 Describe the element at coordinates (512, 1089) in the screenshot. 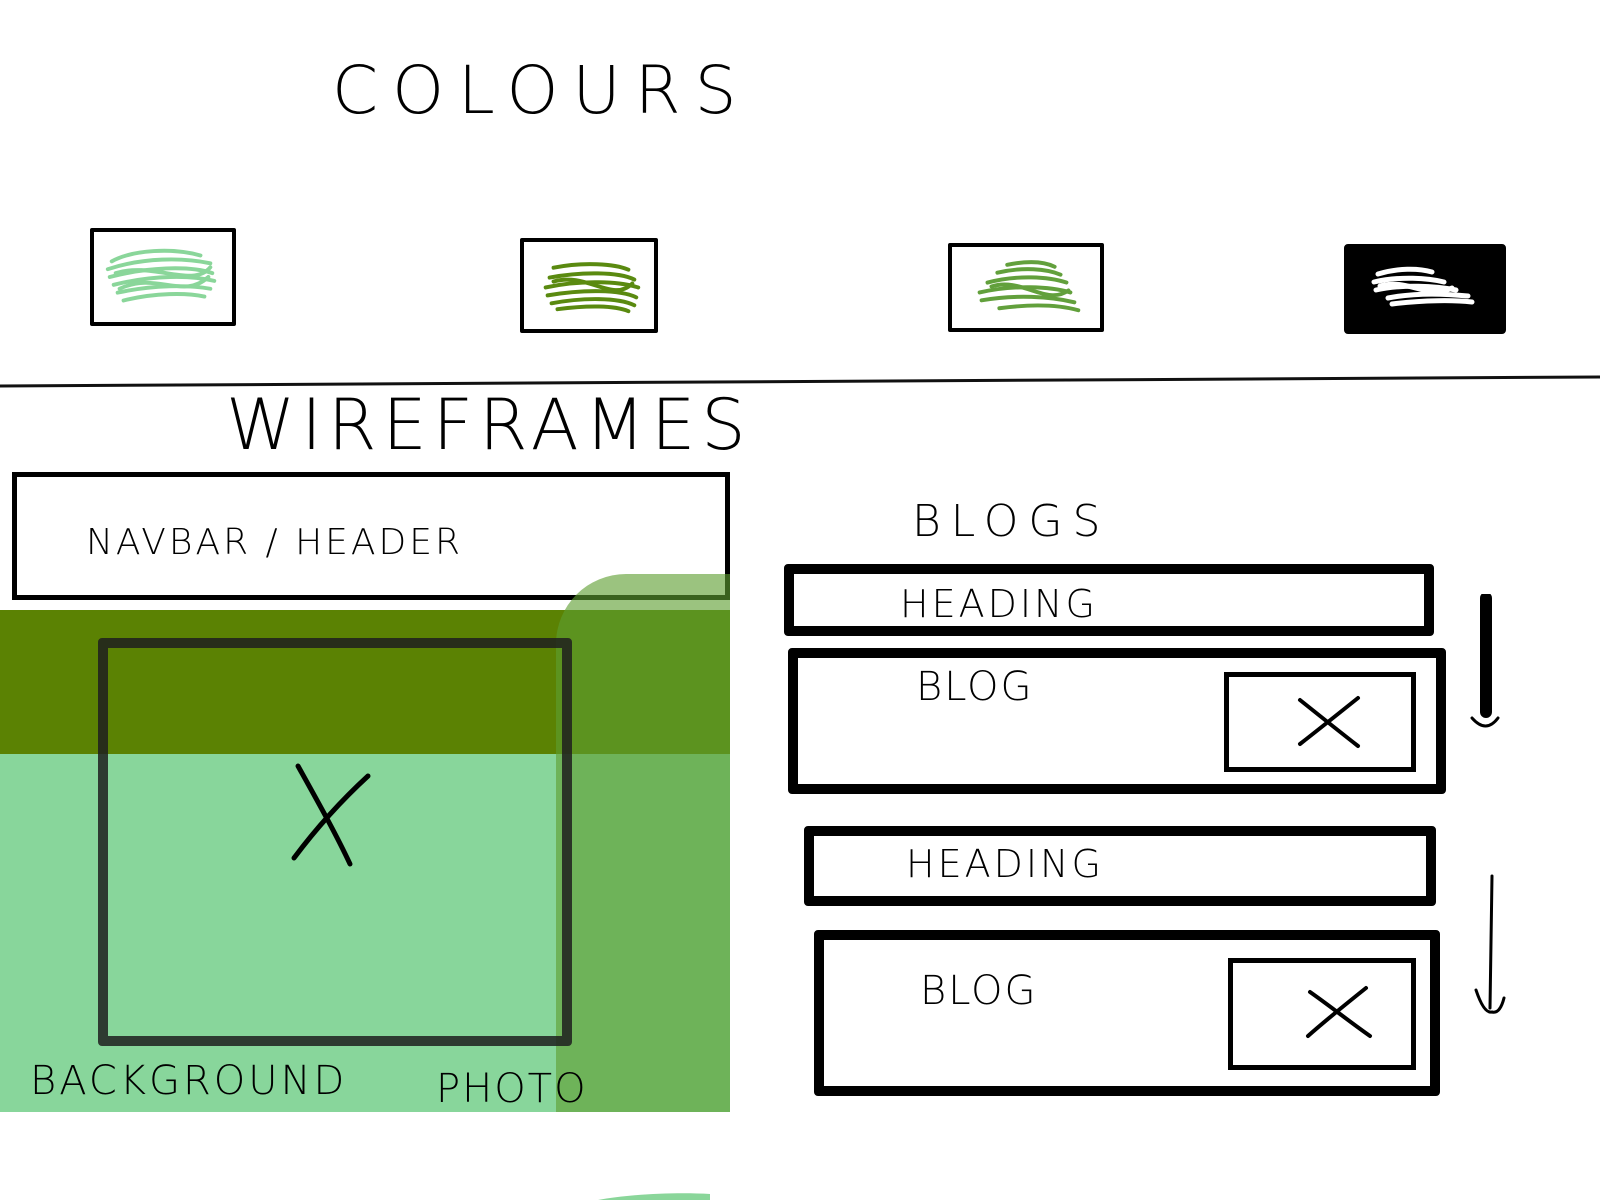

I see `photo-label: PHOTO` at that location.